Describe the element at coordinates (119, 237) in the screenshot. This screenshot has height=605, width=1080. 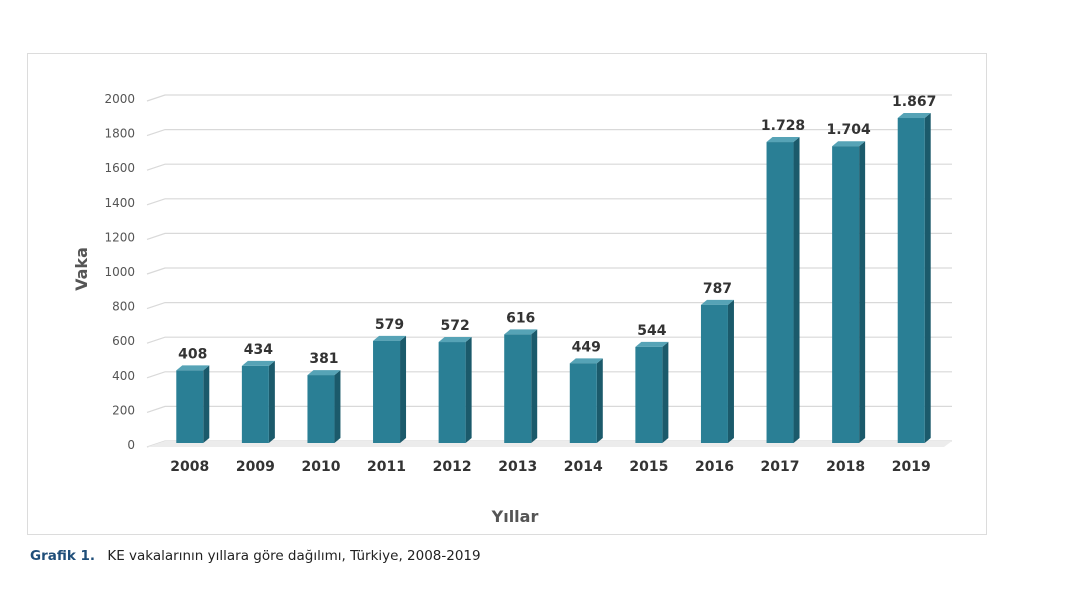
I see `y-tick-label: 1200` at that location.